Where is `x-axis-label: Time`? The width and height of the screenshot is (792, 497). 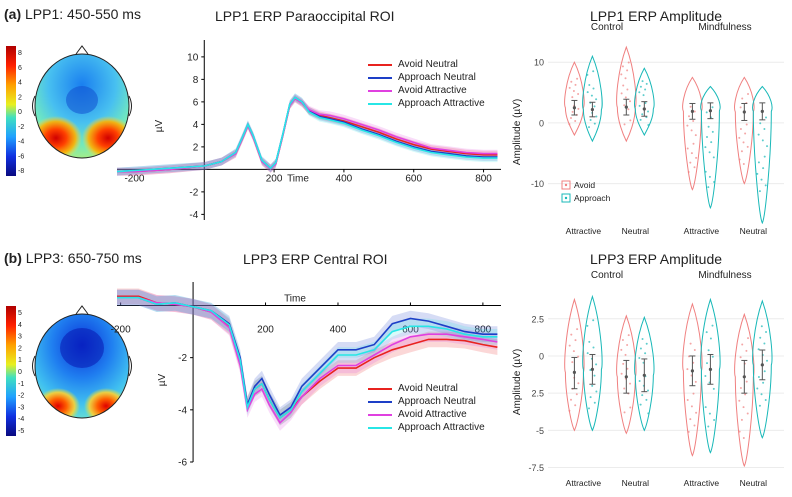 x-axis-label: Time is located at coordinates (298, 178).